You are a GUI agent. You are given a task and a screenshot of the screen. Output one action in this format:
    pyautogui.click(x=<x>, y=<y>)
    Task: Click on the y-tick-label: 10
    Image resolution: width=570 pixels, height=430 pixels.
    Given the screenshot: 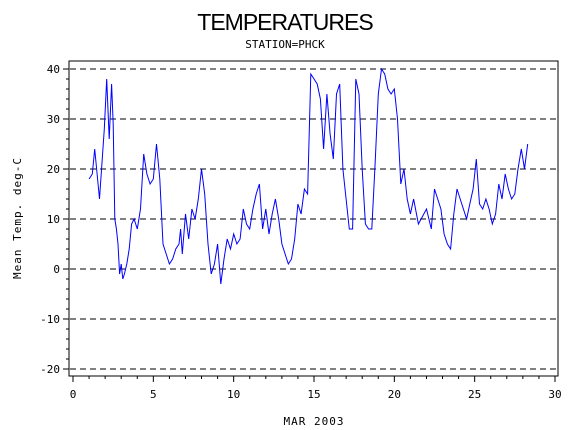 What is the action you would take?
    pyautogui.click(x=53, y=219)
    